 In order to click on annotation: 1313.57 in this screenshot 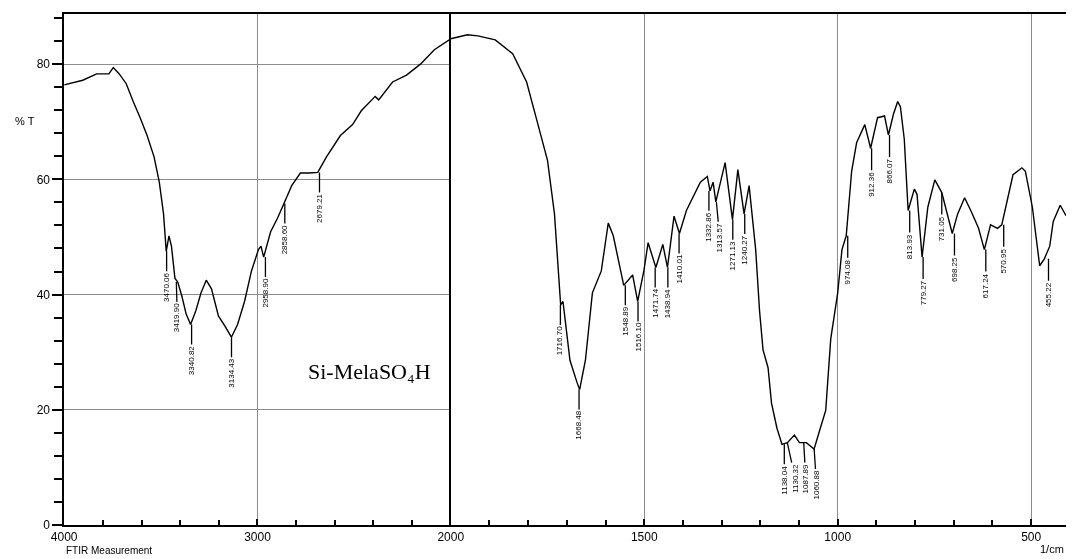, I will do `click(719, 238)`.